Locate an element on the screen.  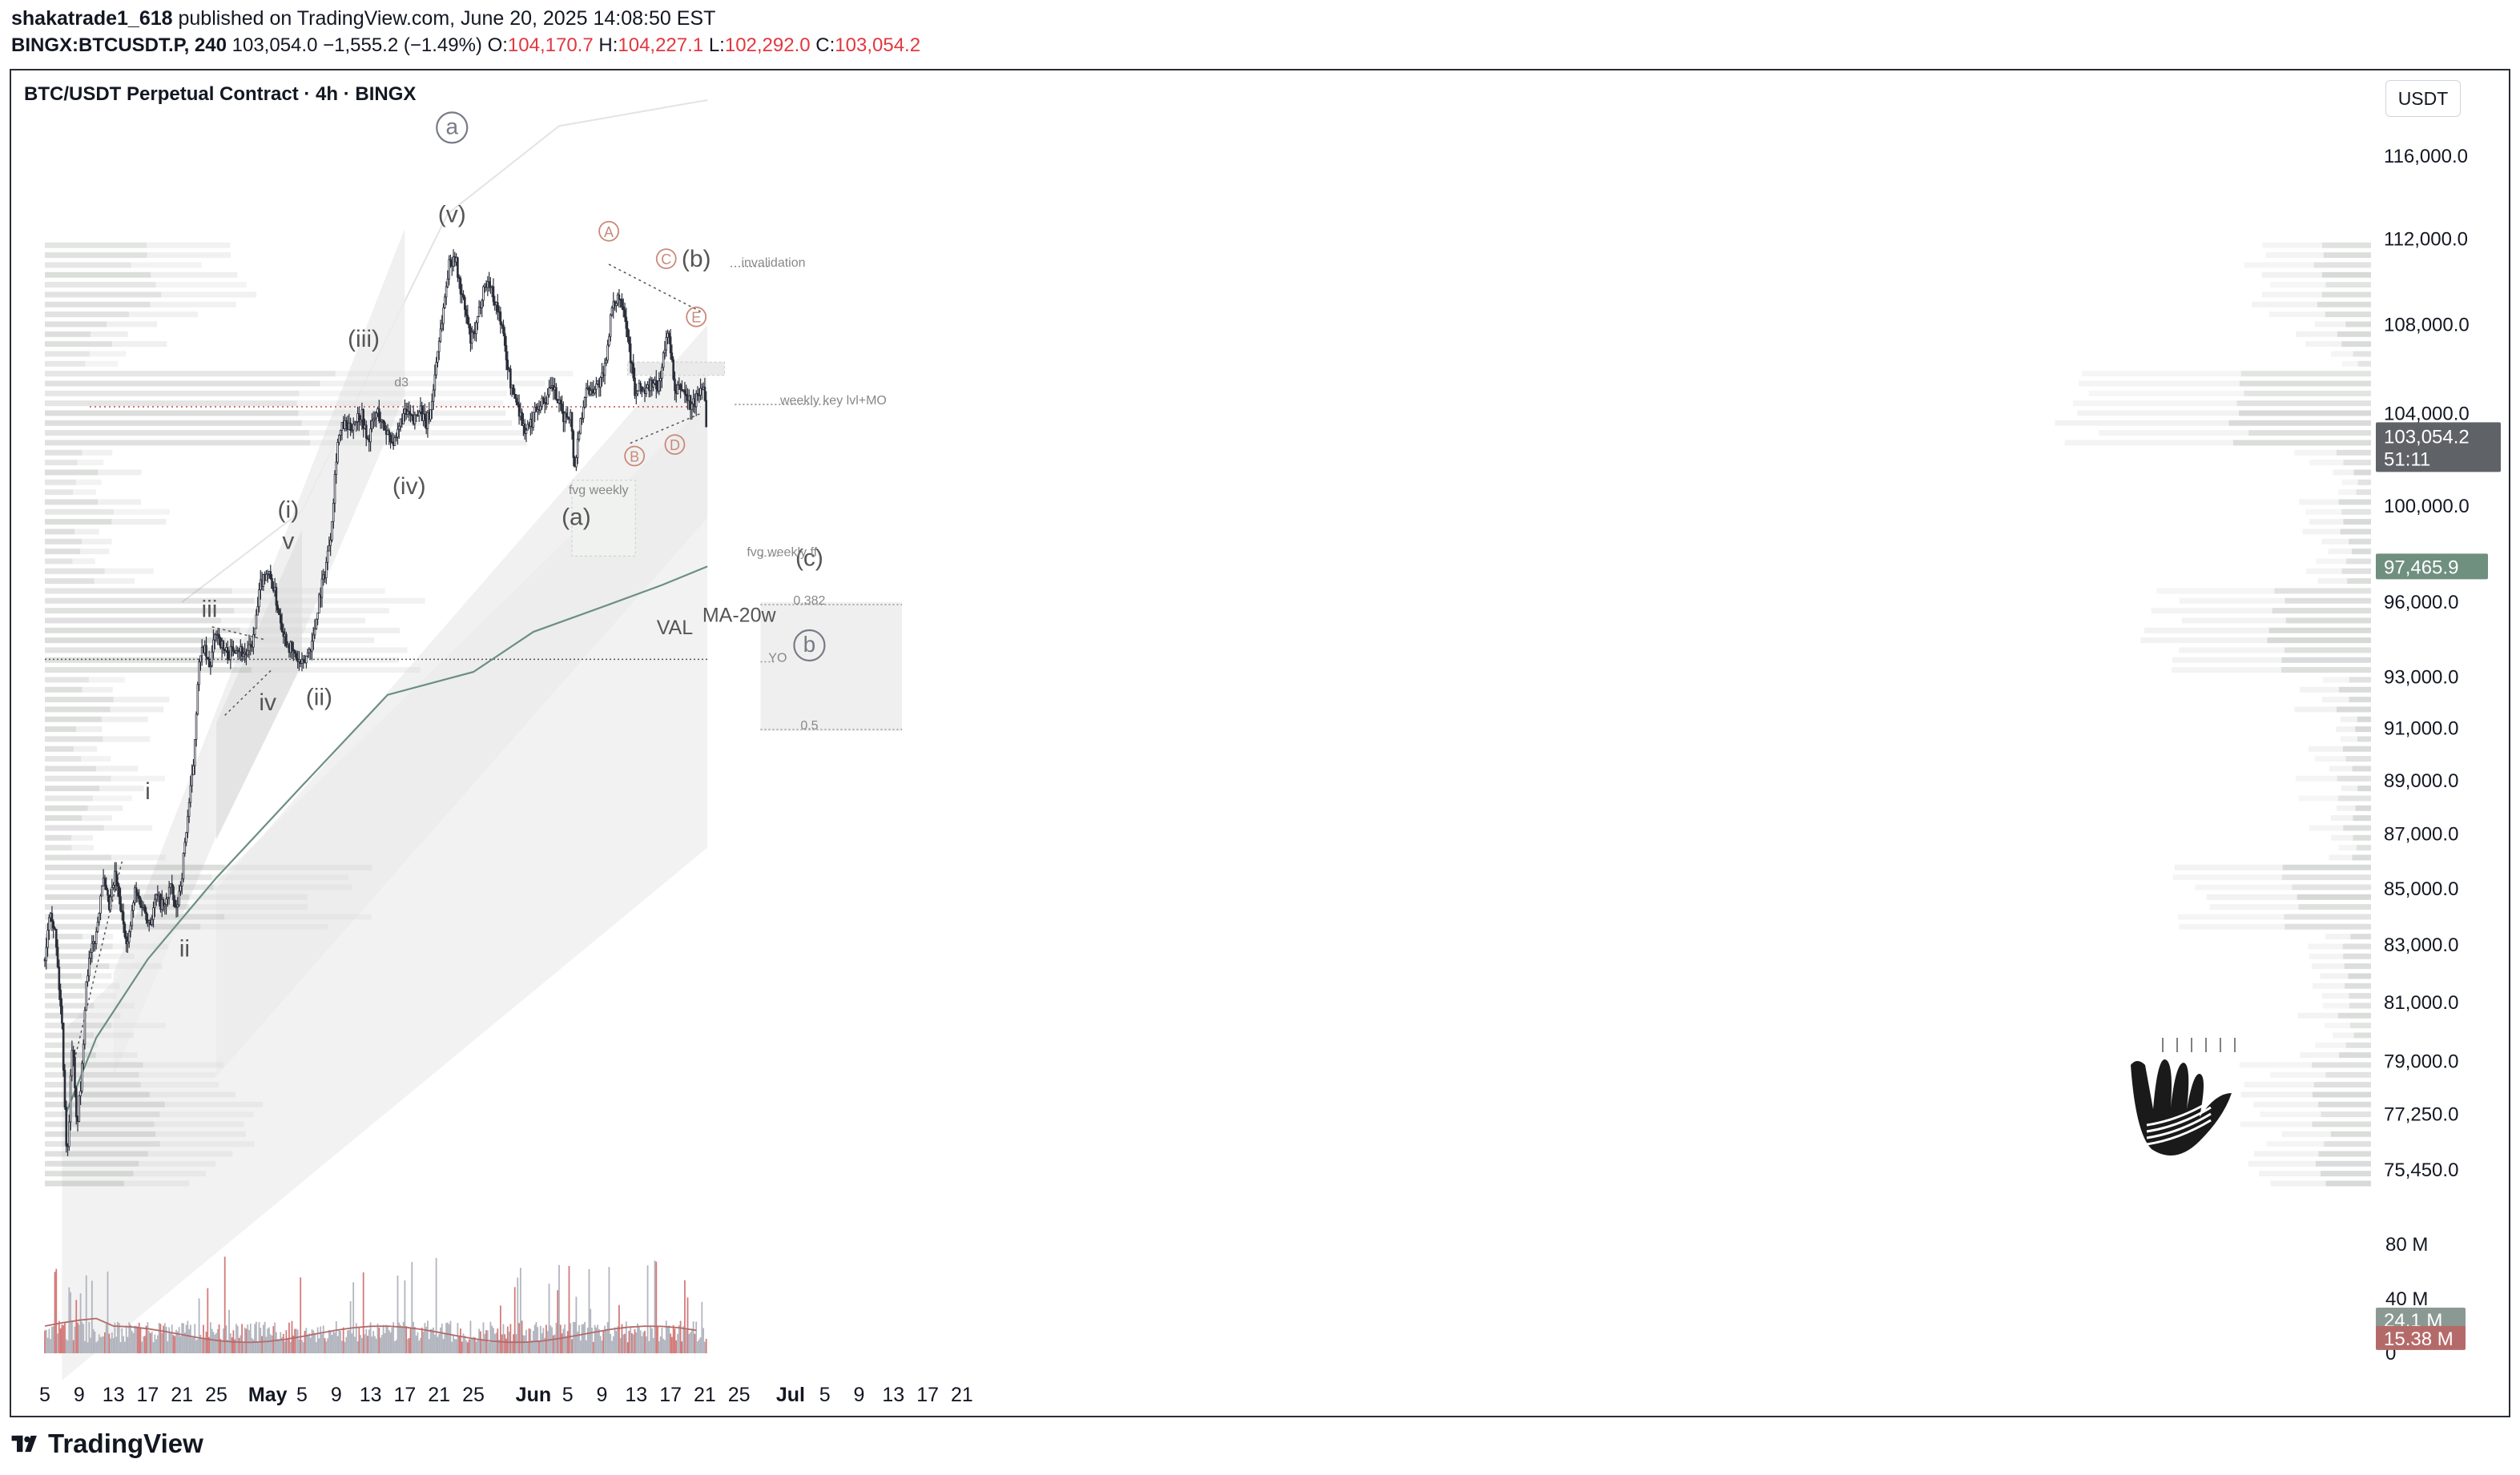
tradingview-logo-icon is located at coordinates (24, 1444).